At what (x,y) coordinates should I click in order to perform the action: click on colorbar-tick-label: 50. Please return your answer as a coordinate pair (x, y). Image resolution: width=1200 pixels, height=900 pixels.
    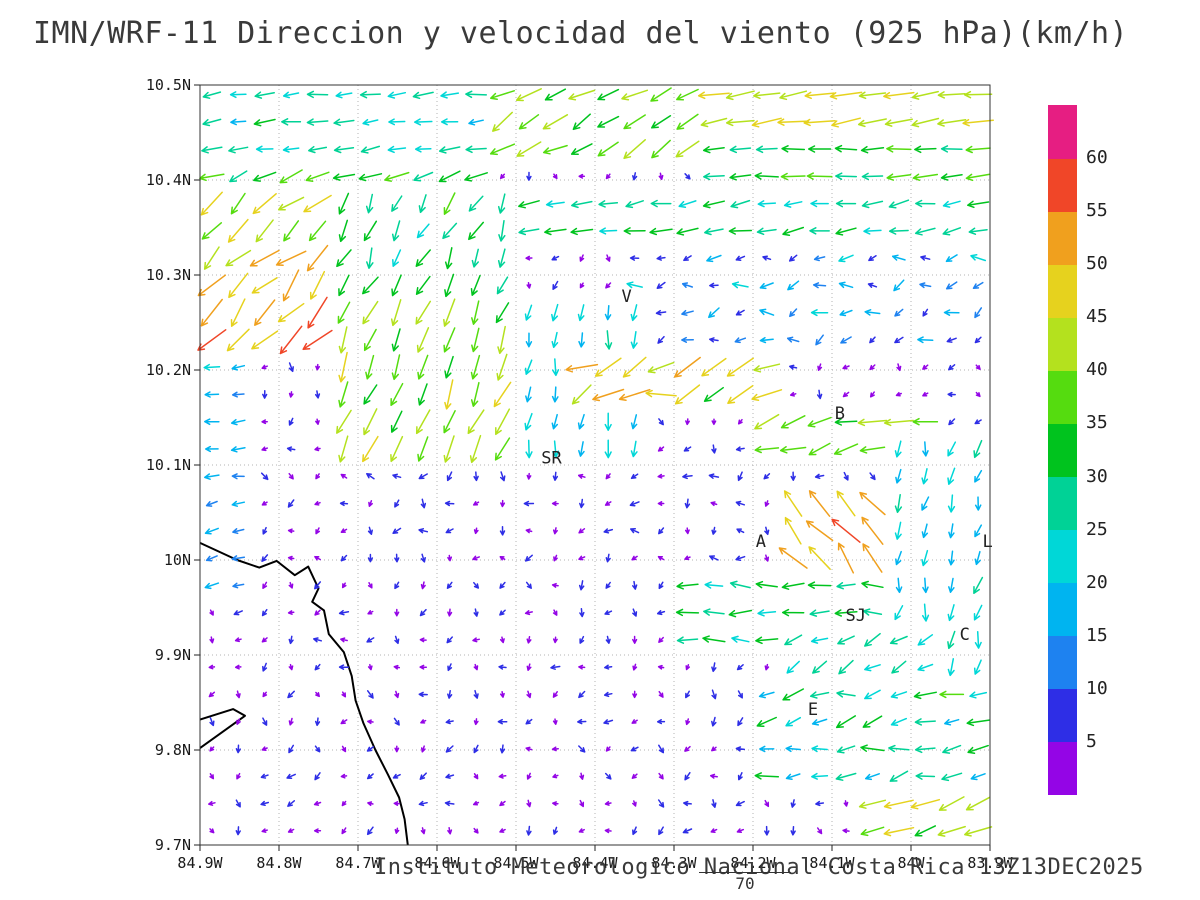
    Looking at the image, I should click on (1097, 264).